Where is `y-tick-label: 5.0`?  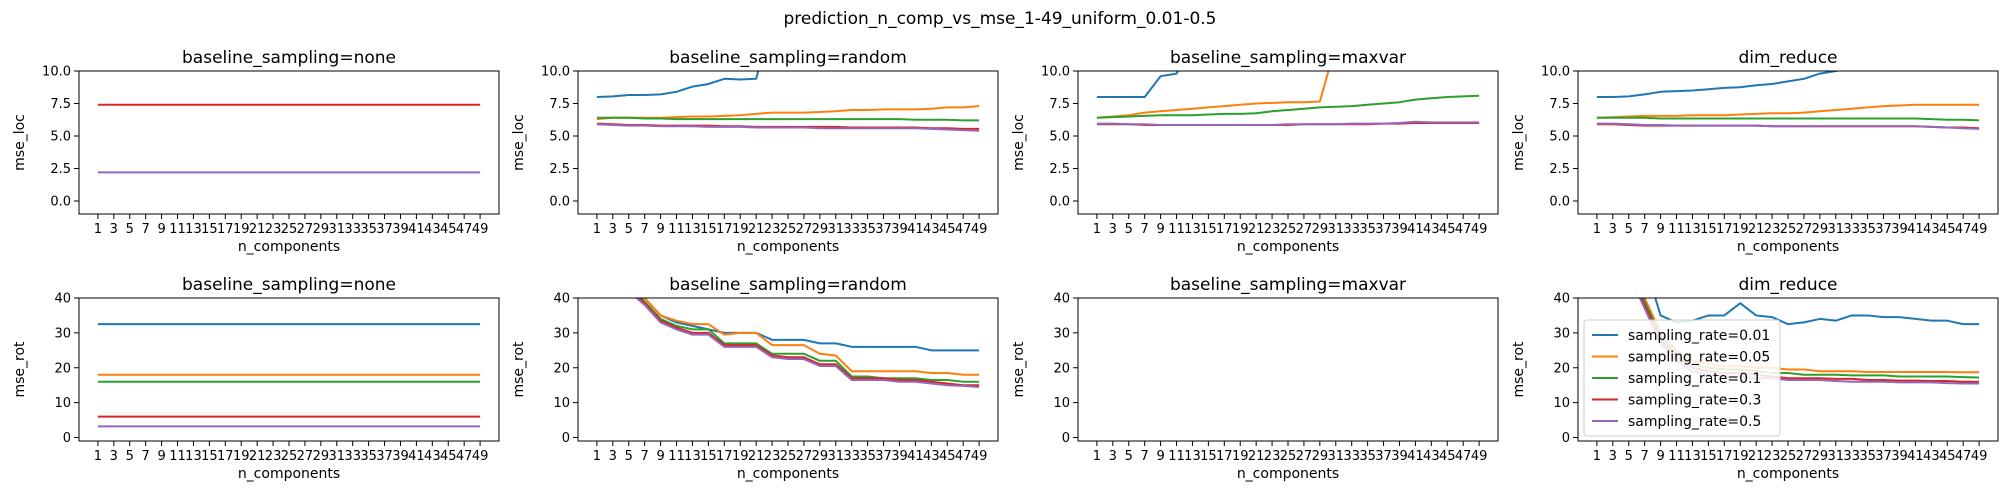
y-tick-label: 5.0 is located at coordinates (60, 137).